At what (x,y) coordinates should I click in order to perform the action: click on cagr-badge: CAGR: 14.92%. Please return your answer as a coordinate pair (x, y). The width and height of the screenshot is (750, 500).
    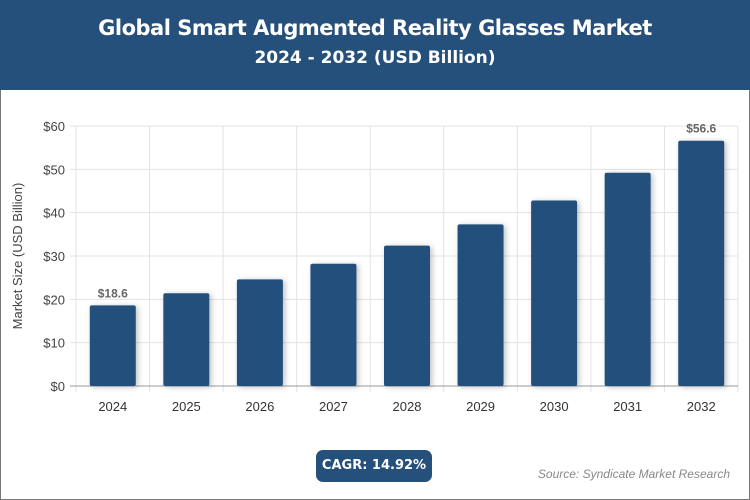
    Looking at the image, I should click on (374, 466).